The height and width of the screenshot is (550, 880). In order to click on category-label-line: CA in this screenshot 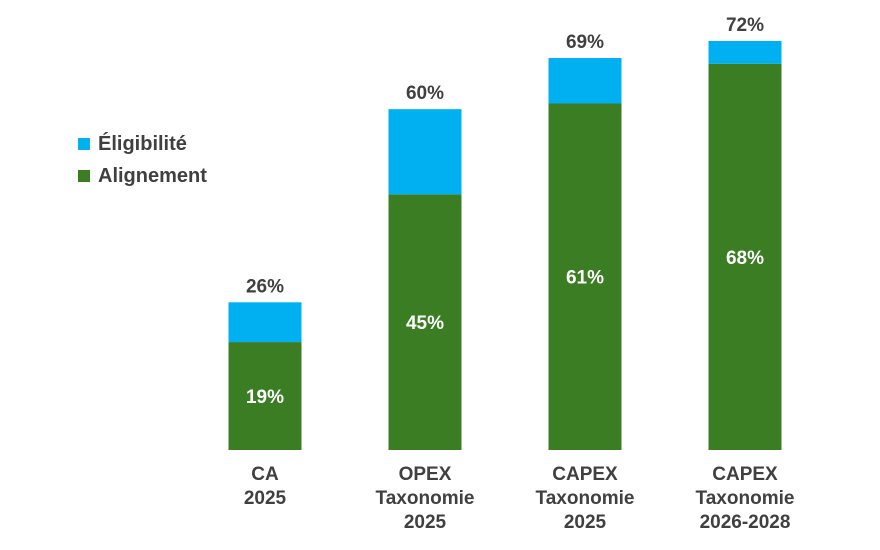, I will do `click(265, 474)`.